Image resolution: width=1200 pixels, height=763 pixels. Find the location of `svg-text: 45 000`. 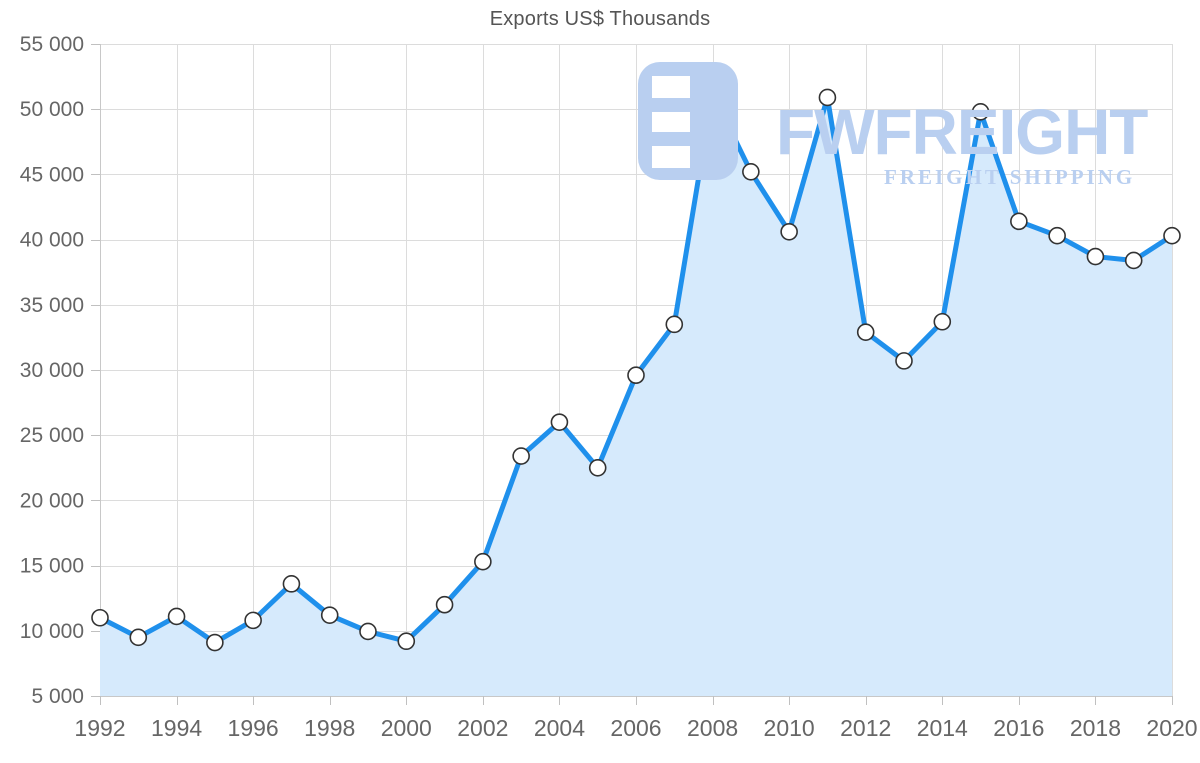

svg-text: 45 000 is located at coordinates (52, 174).